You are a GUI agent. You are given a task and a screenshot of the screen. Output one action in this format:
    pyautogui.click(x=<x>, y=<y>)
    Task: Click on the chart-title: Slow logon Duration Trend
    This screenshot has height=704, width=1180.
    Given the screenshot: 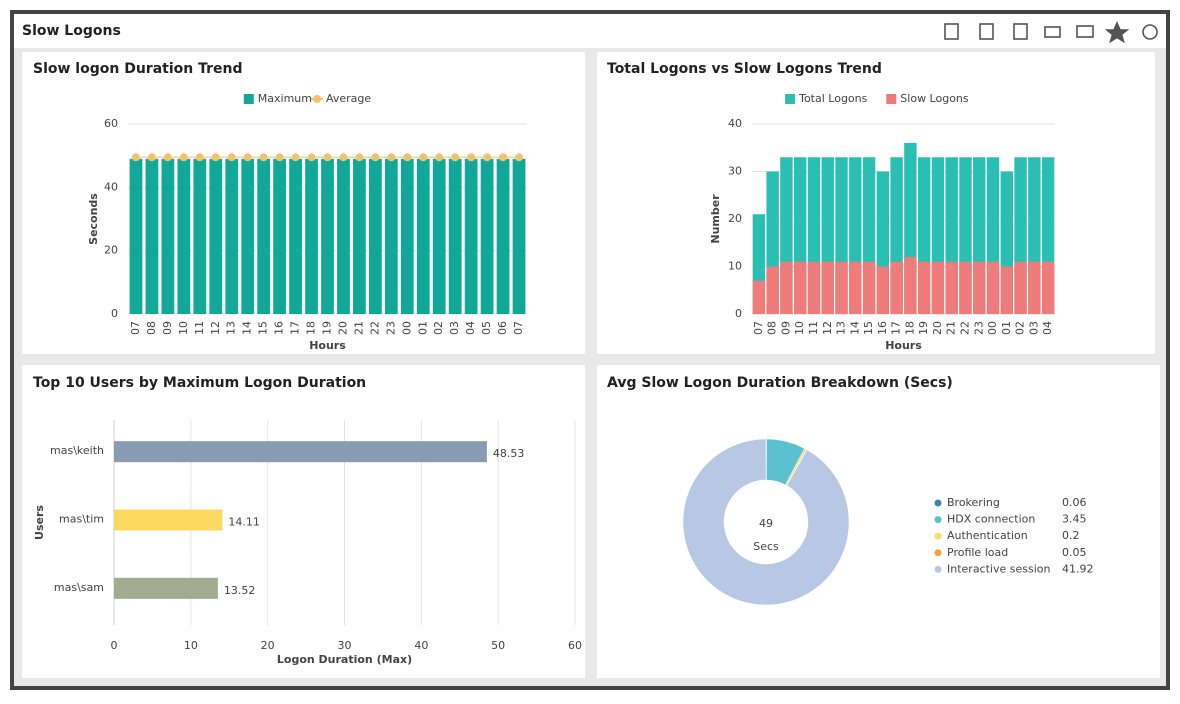 What is the action you would take?
    pyautogui.click(x=138, y=69)
    